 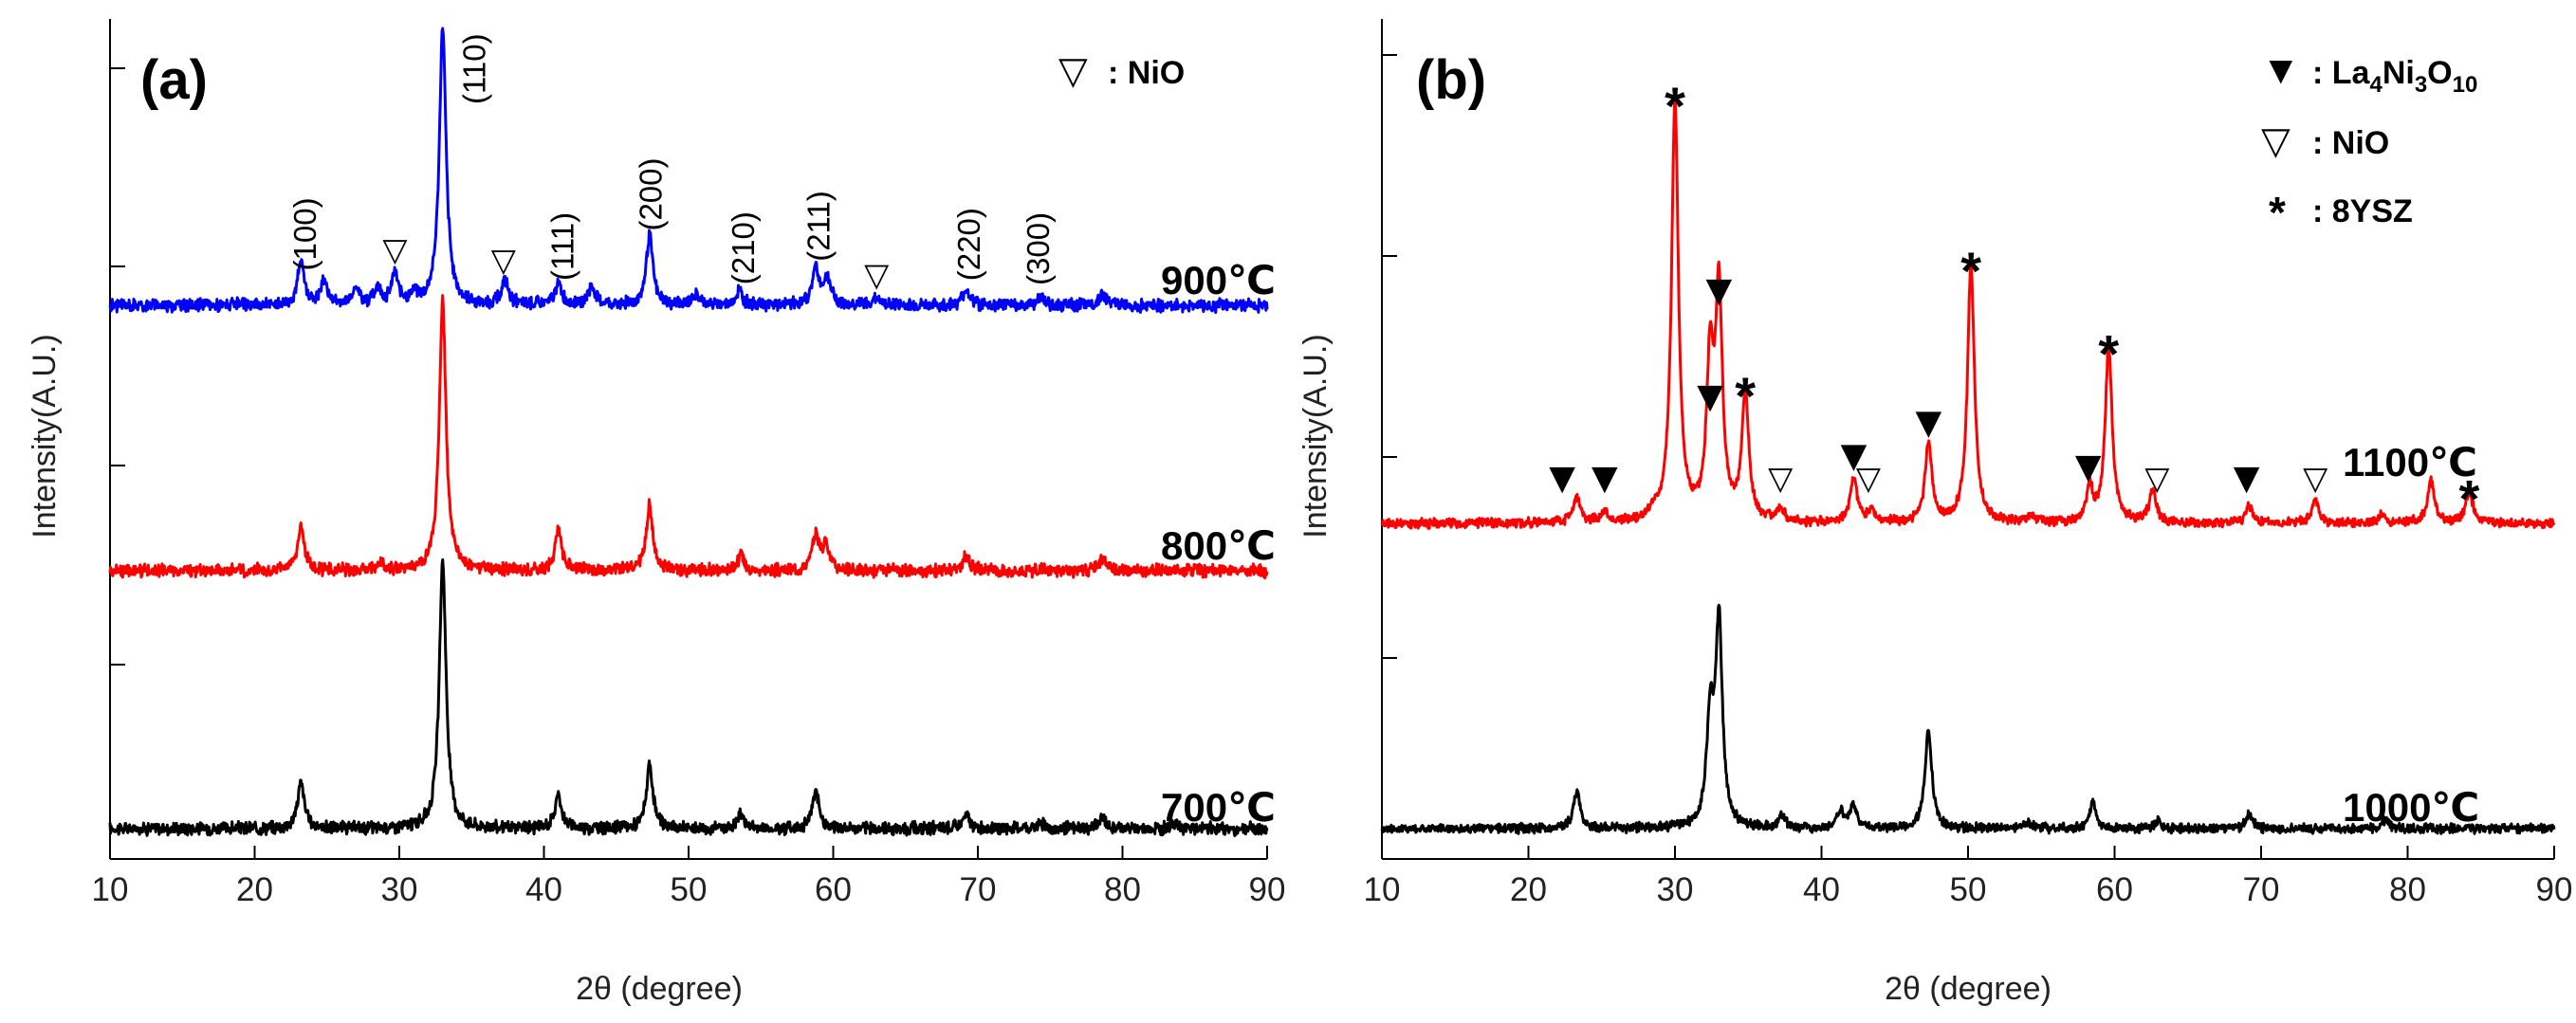 What do you see at coordinates (2276, 141) in the screenshot?
I see `panel-b-legend-nio-marker: ▽` at bounding box center [2276, 141].